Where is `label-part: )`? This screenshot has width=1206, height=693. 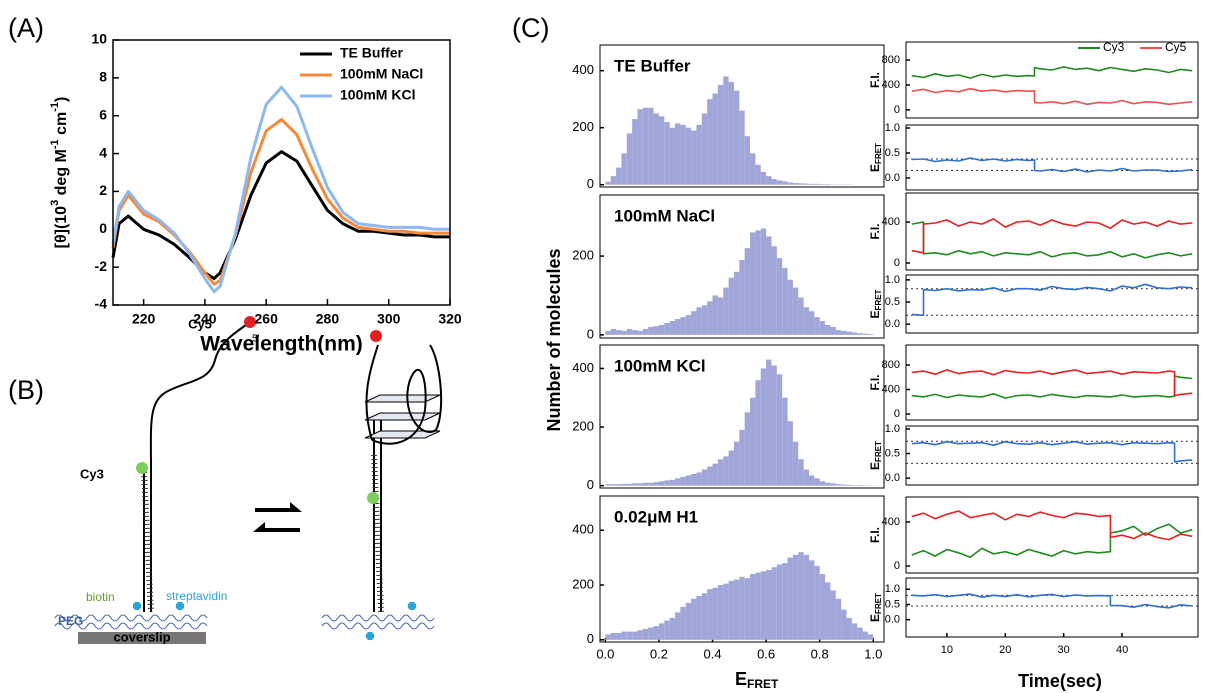
label-part: ) is located at coordinates (61, 99).